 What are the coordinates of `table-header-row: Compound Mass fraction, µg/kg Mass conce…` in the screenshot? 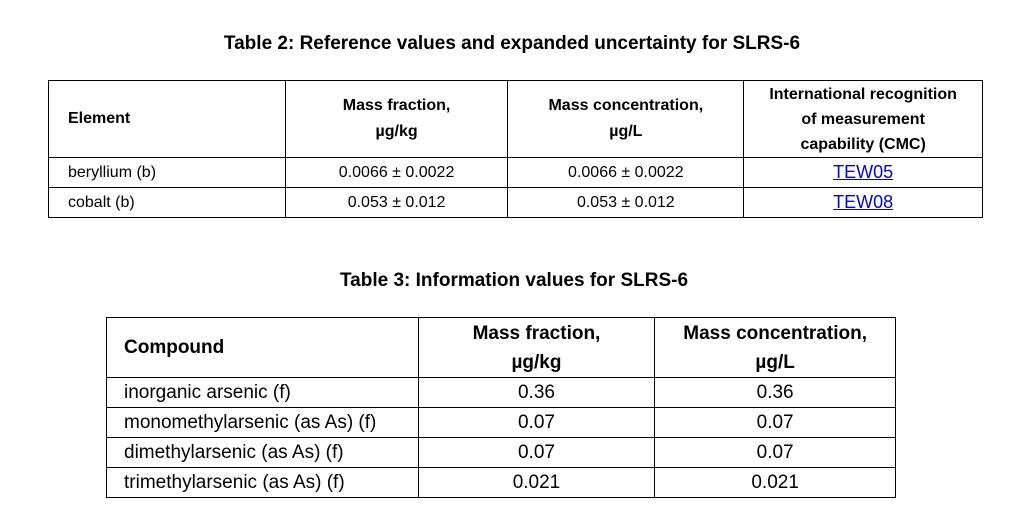 It's located at (501, 347).